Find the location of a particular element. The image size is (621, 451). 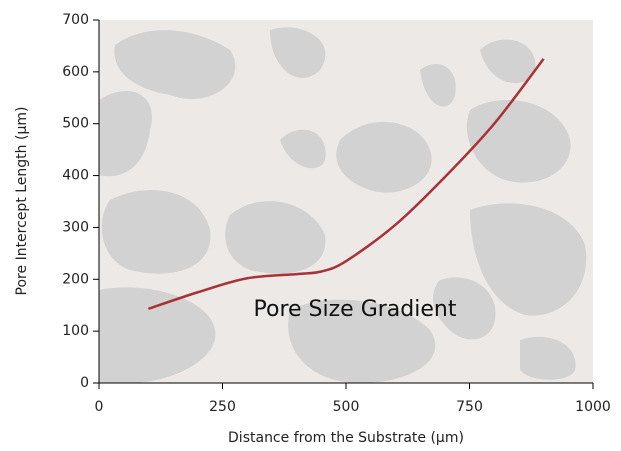

y-tick-label: 700 is located at coordinates (75, 20).